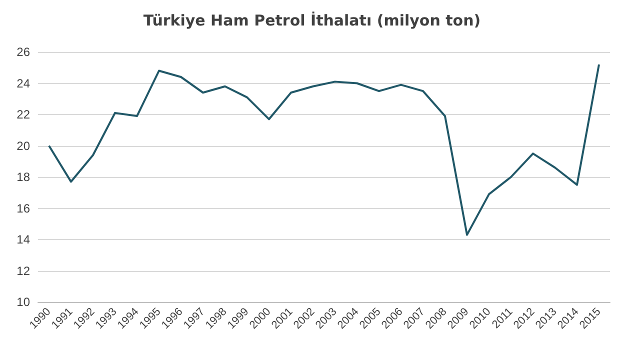 The width and height of the screenshot is (624, 351). What do you see at coordinates (23, 52) in the screenshot?
I see `y-tick-label: 26` at bounding box center [23, 52].